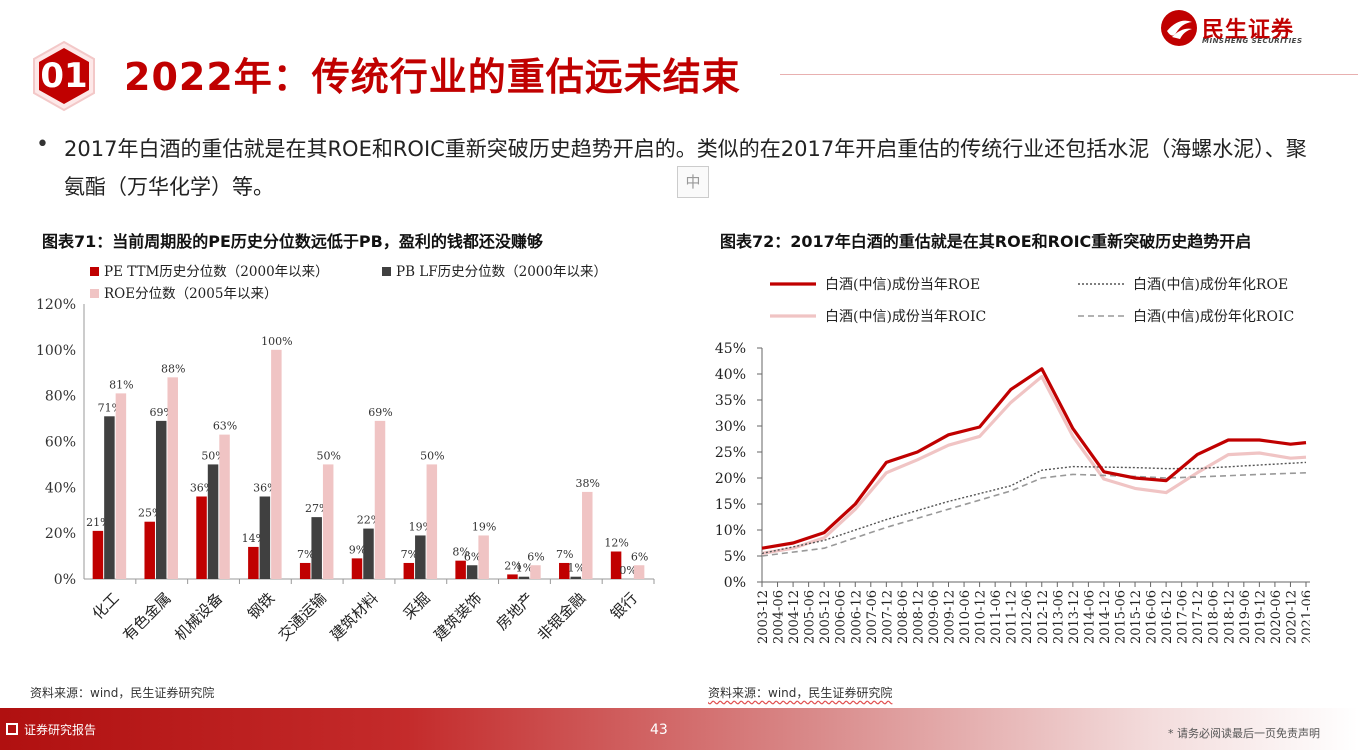  I want to click on x-tick-label: 2010-12, so click(981, 617).